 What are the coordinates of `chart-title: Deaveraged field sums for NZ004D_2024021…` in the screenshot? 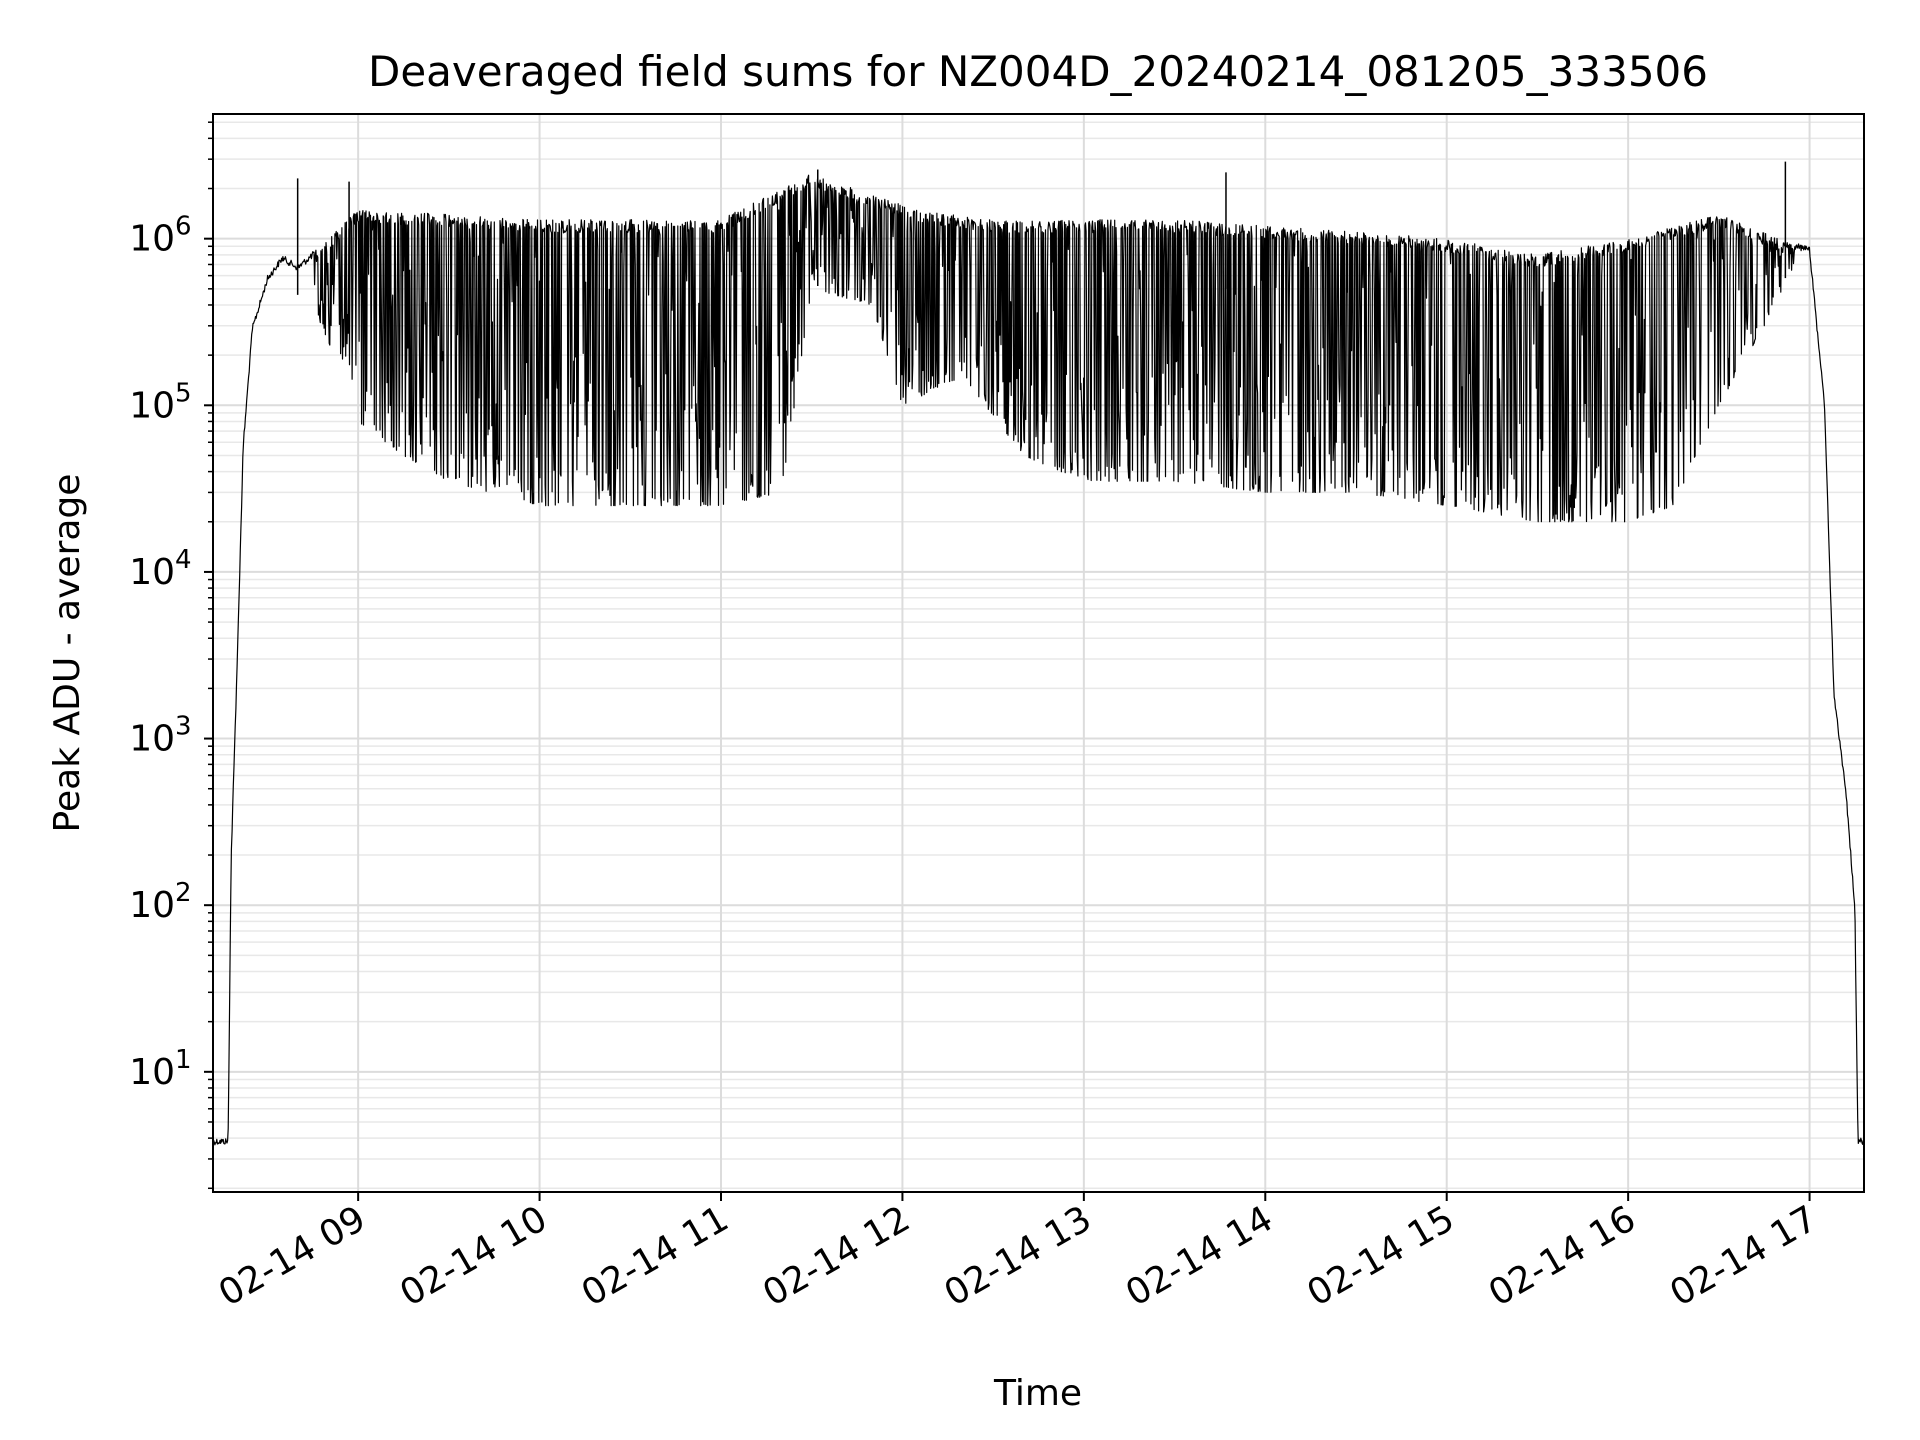 It's located at (1038, 71).